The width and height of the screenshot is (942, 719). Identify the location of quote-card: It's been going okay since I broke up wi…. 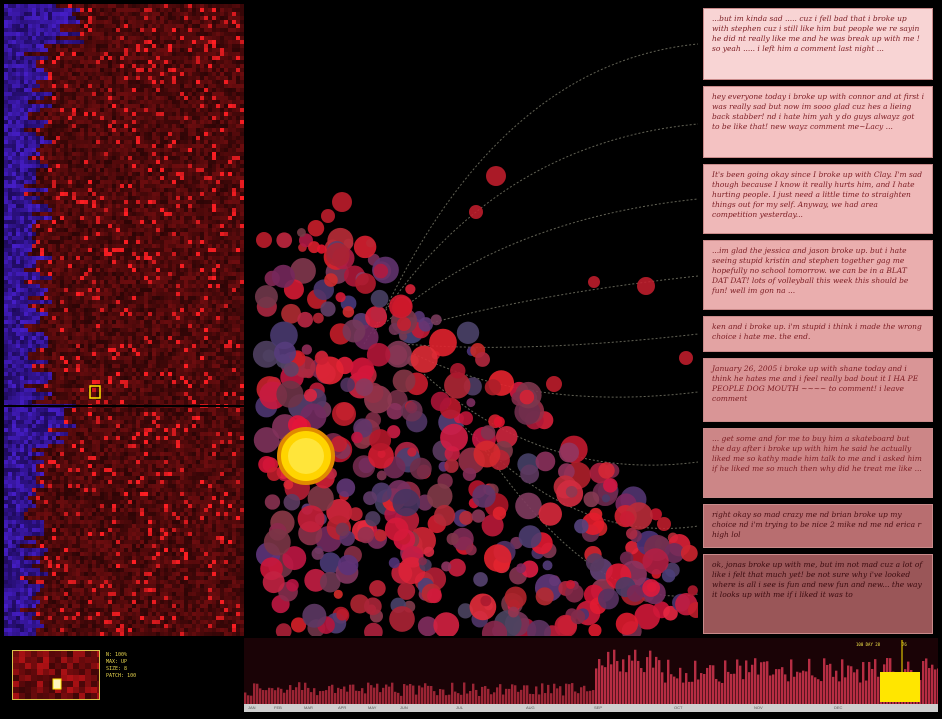
(818, 199).